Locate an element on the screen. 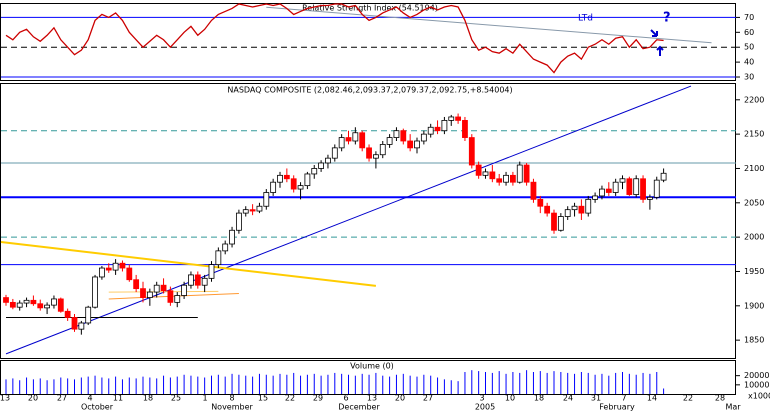  month-label: December is located at coordinates (359, 407).